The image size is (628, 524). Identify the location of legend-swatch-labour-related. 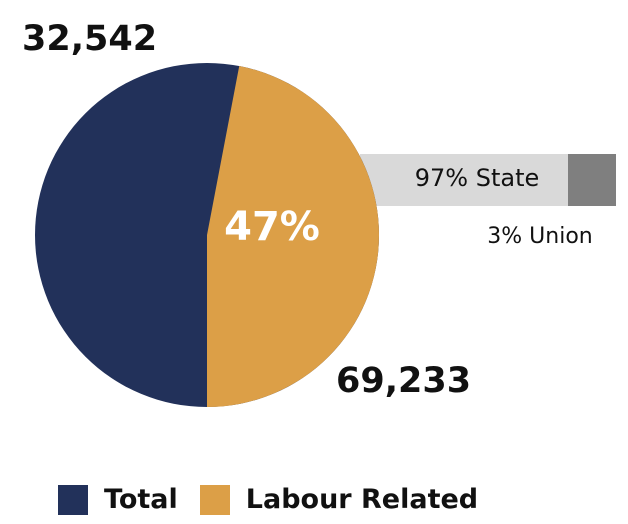
(214, 499).